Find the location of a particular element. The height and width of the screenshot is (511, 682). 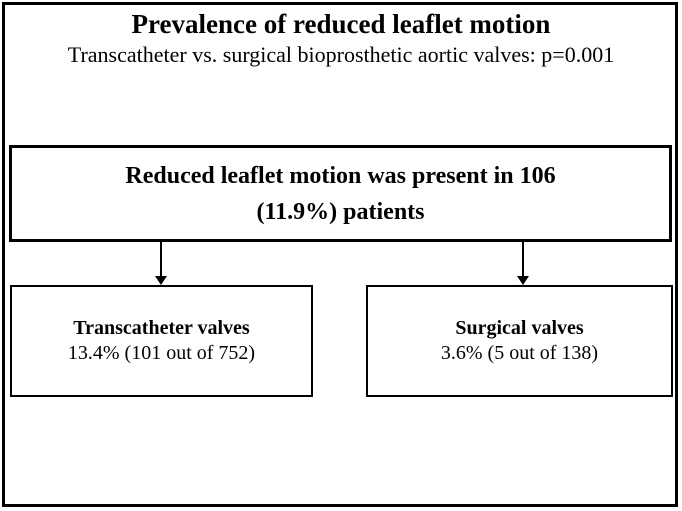

summary-line-2: (11.9%) patients is located at coordinates (340, 211).